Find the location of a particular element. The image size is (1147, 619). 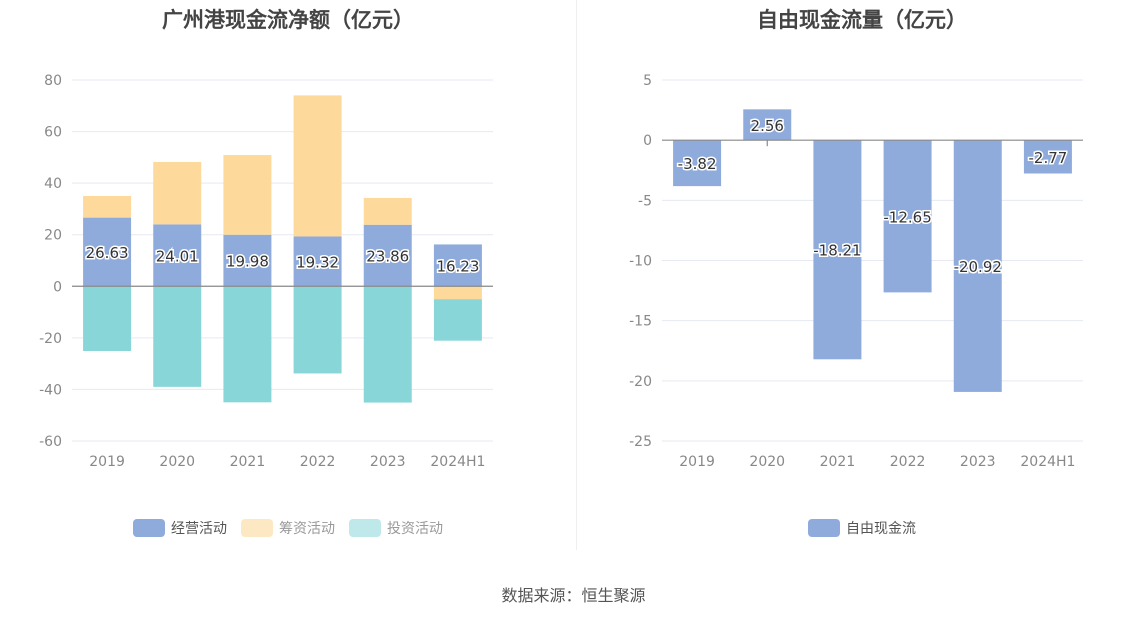

chart-title: 广州港现金流净额（亿元） is located at coordinates (288, 20).